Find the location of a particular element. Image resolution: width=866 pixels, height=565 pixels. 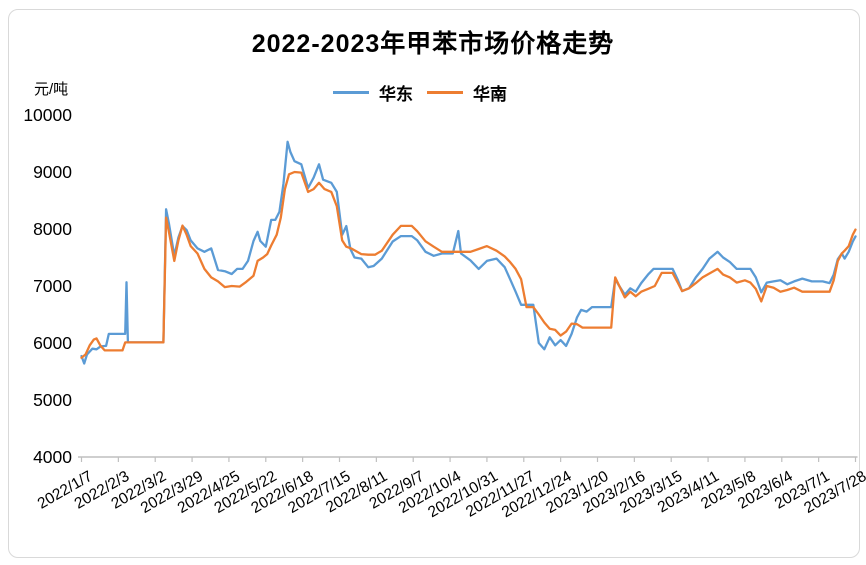

y-axis-tick-label: 8000 is located at coordinates (52, 229).